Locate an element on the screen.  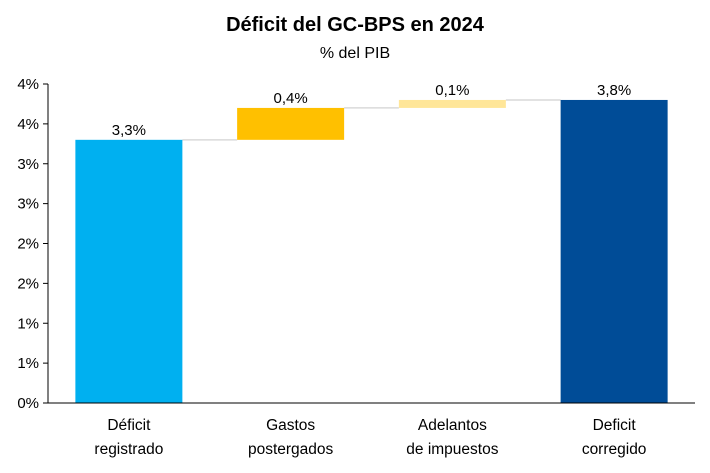
y-tick-label-5: 2% is located at coordinates (28, 244).